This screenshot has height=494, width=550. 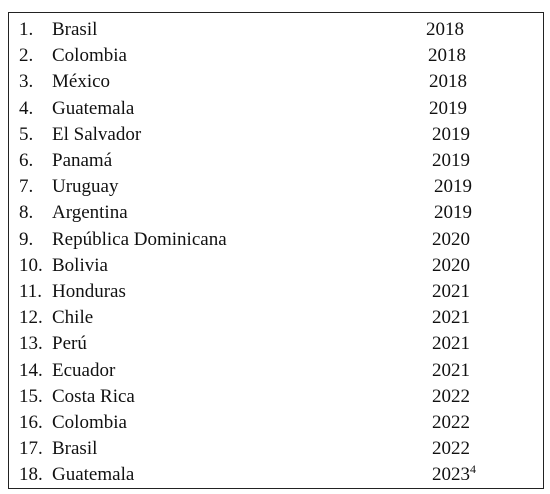 What do you see at coordinates (31, 291) in the screenshot?
I see `row-number: 11.` at bounding box center [31, 291].